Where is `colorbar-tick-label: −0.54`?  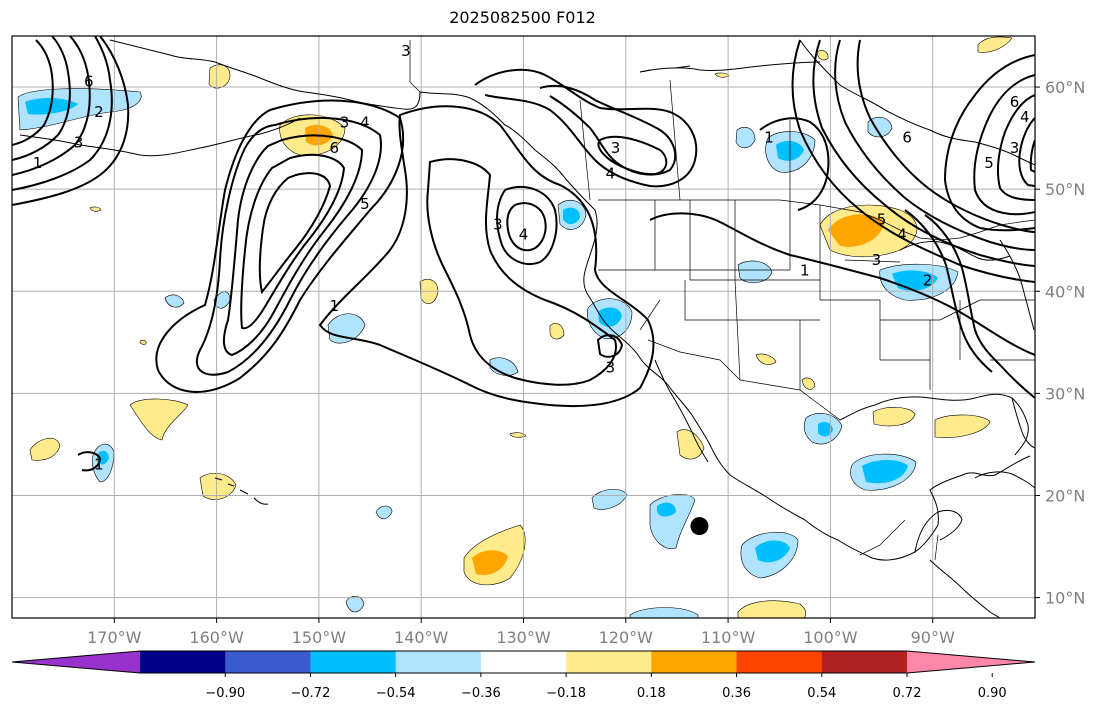 colorbar-tick-label: −0.54 is located at coordinates (396, 693).